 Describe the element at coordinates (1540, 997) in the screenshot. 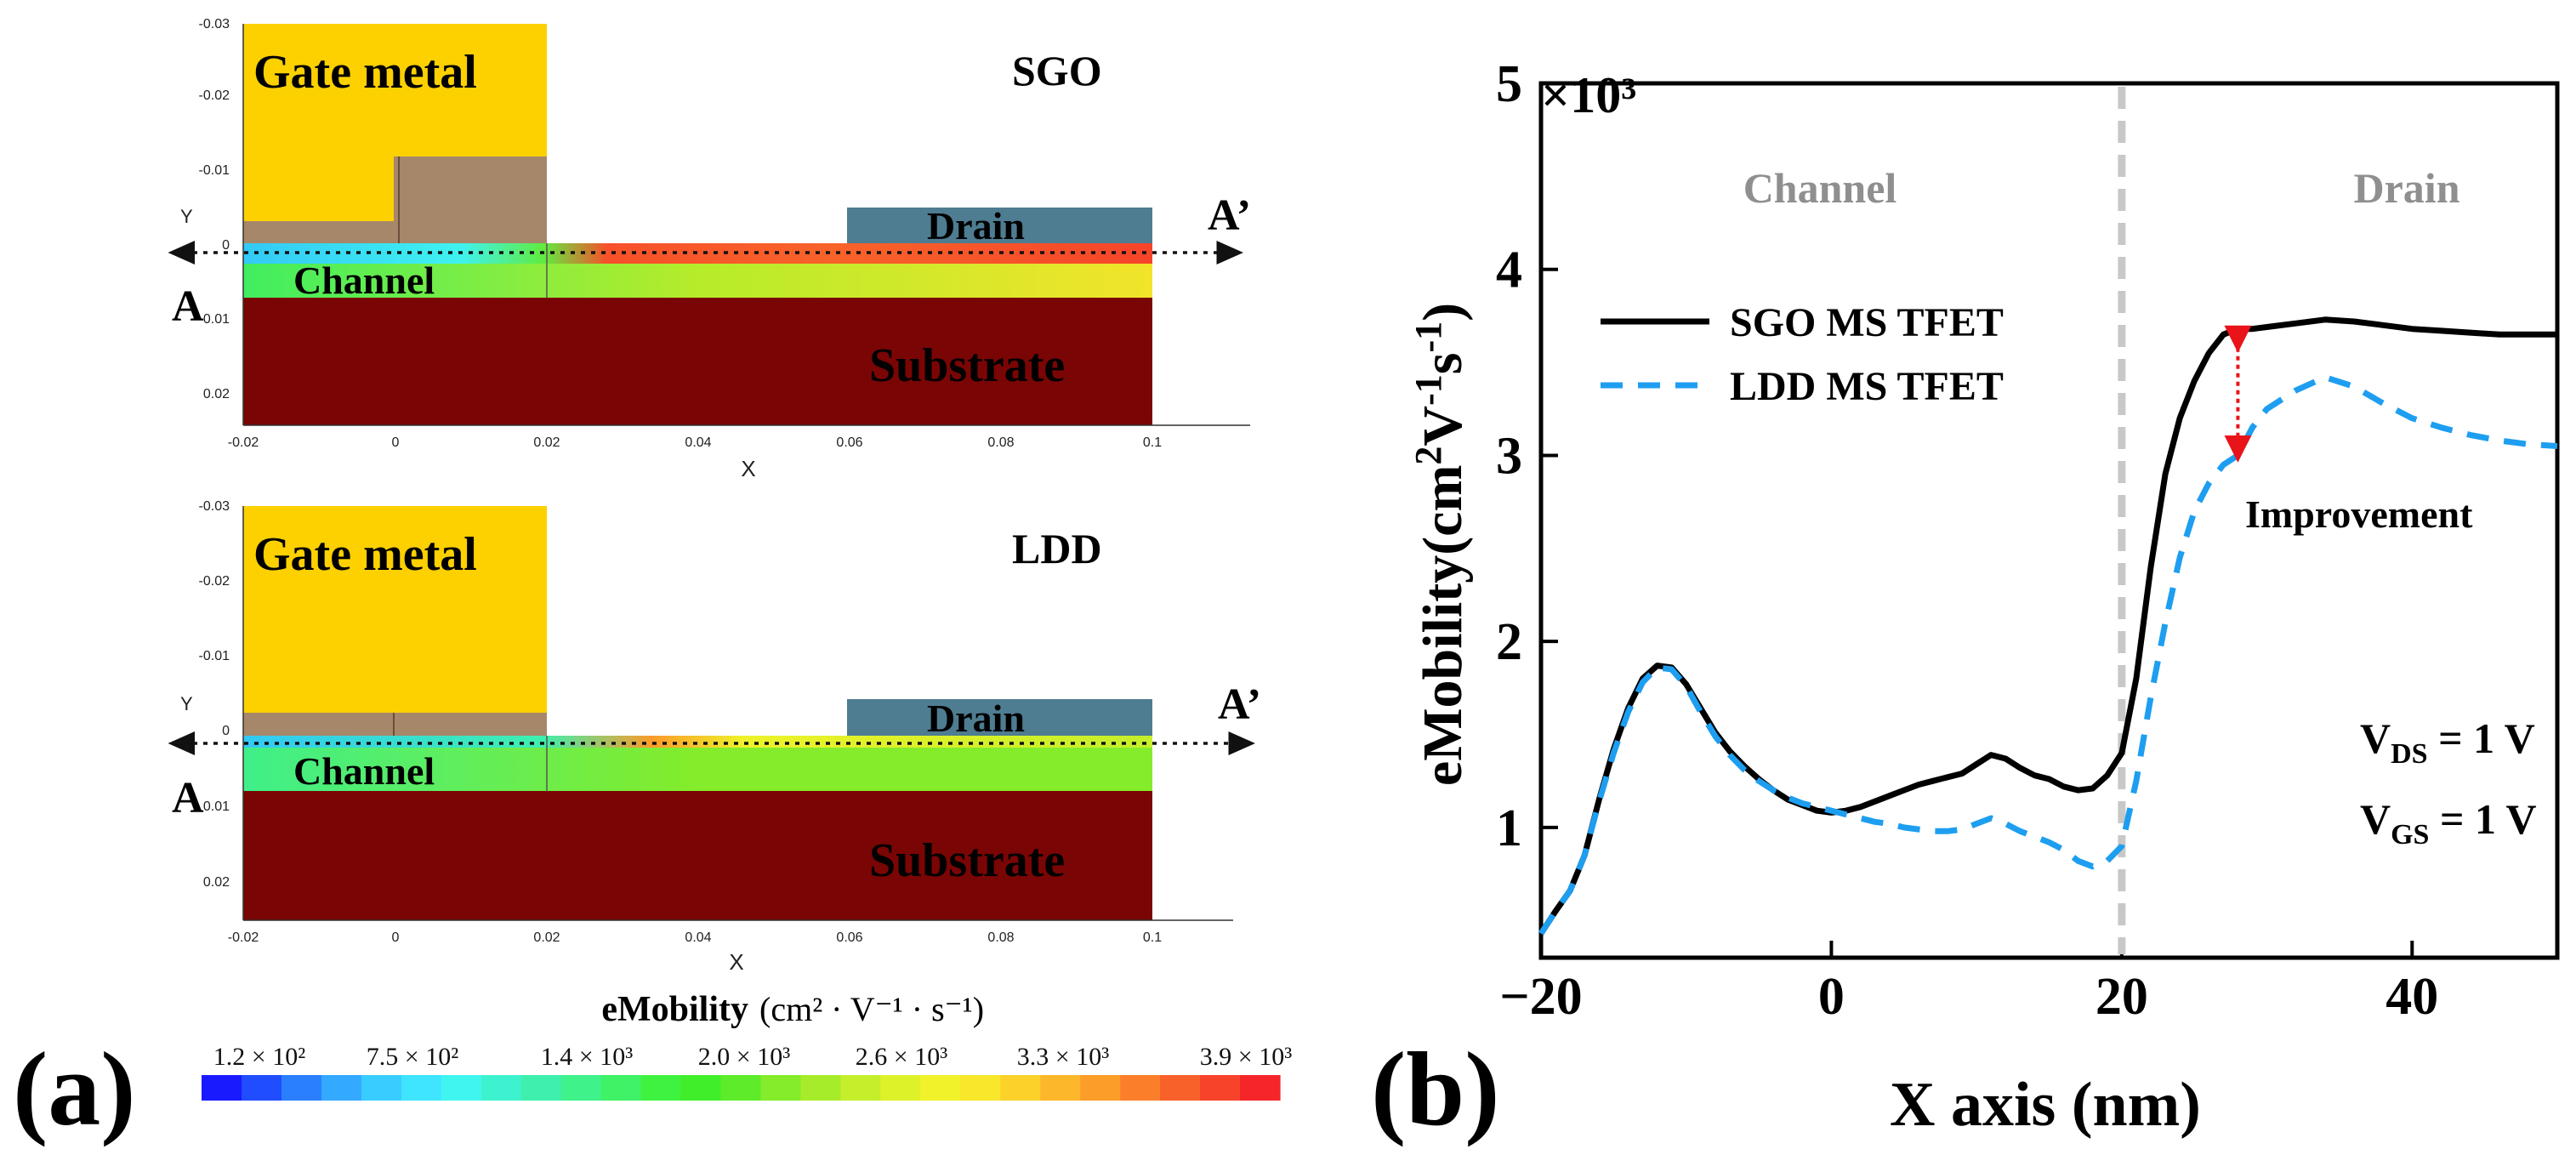

I see `x-tick-label: −20` at that location.